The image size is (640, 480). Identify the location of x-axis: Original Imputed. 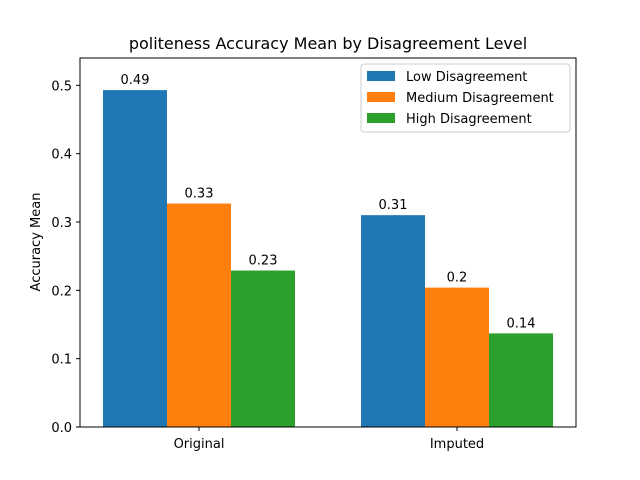
(329, 439).